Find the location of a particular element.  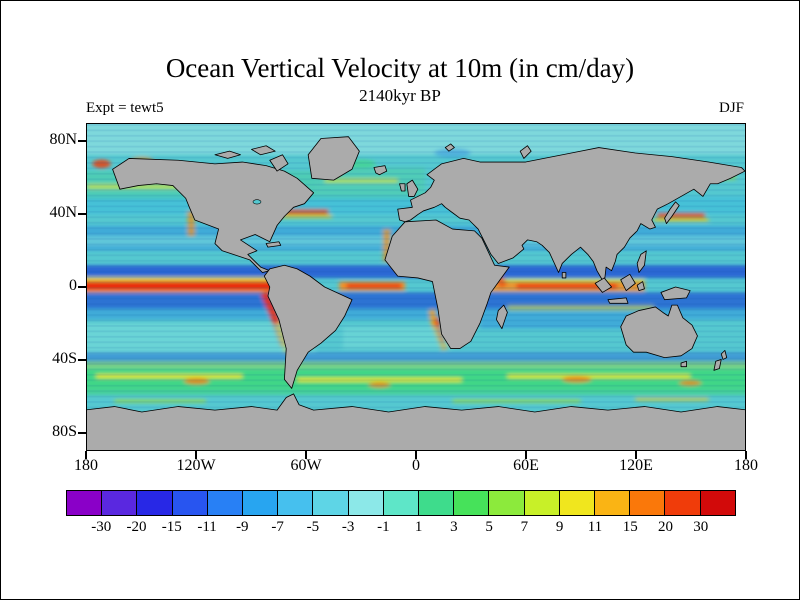

island-sulawesi is located at coordinates (640, 286).